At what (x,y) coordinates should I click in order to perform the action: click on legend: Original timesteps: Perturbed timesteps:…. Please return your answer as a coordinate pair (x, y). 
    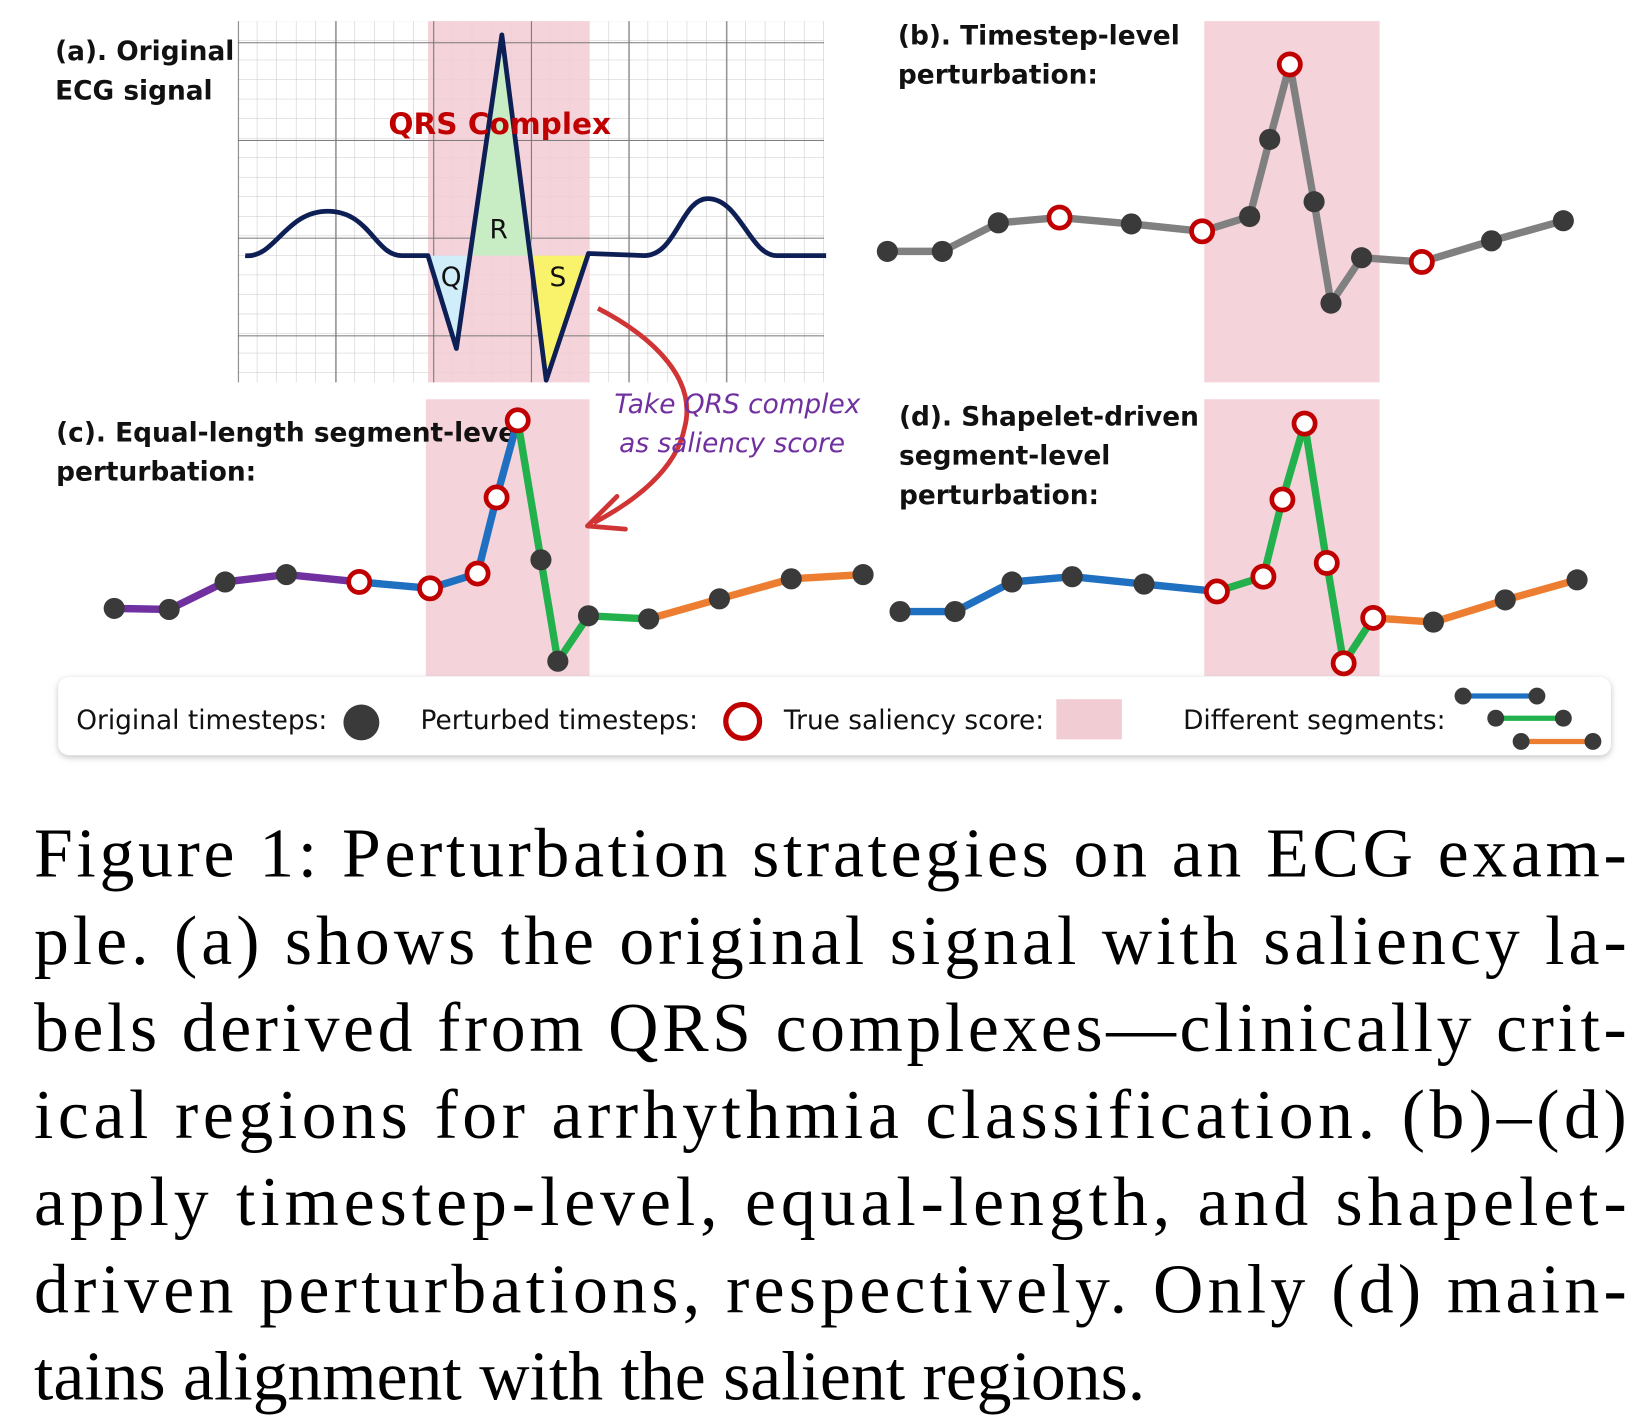
    Looking at the image, I should click on (834, 716).